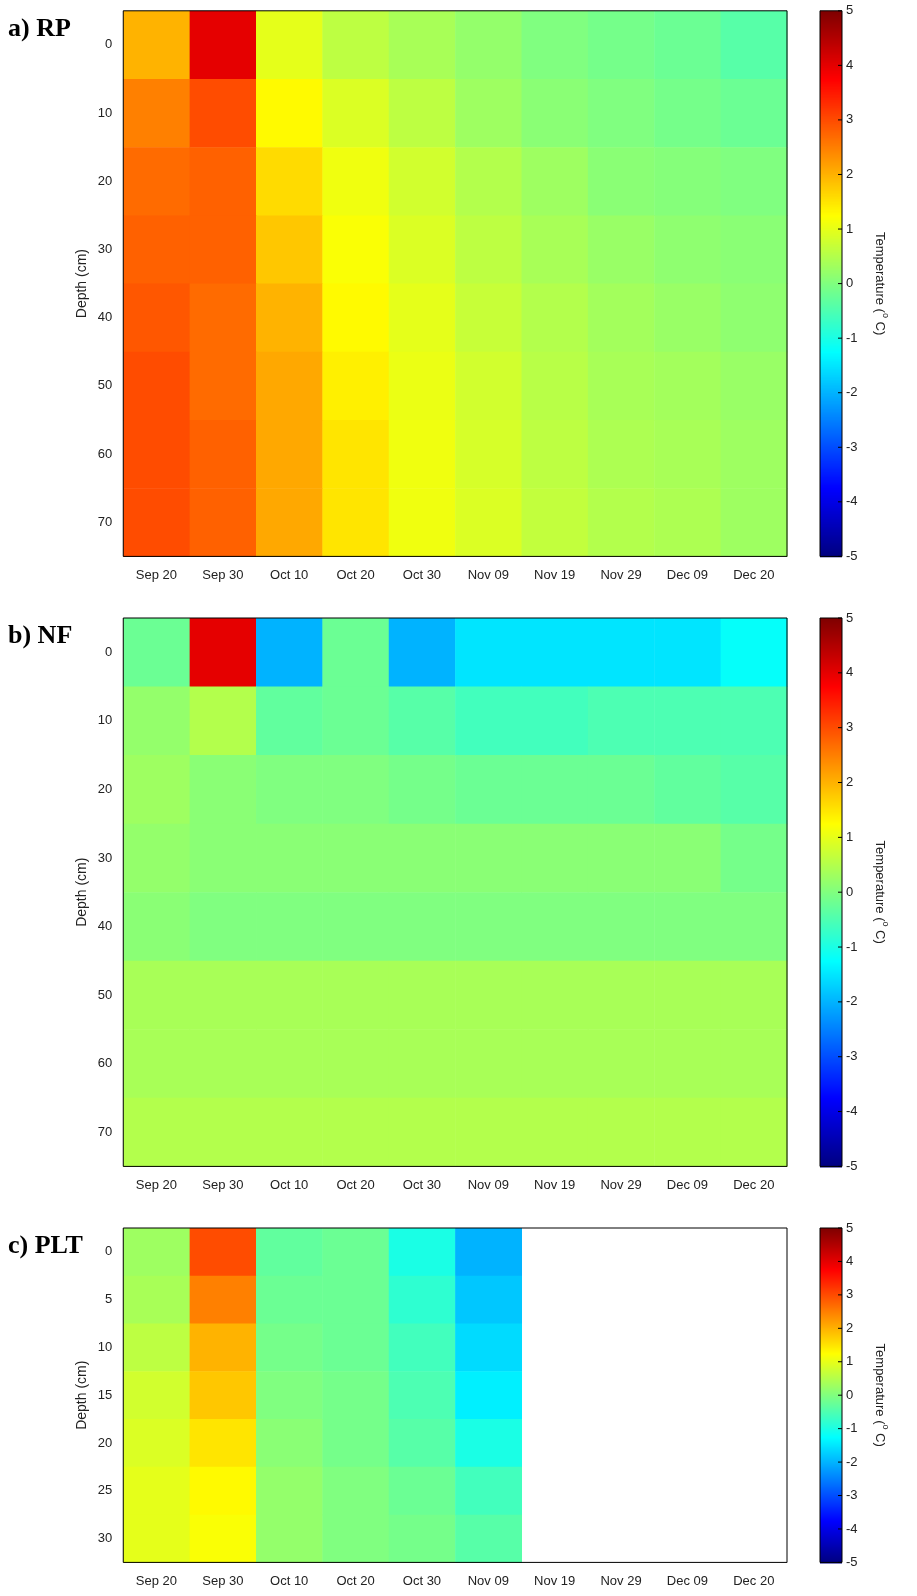  I want to click on y-tick-label: 5, so click(109, 1299).